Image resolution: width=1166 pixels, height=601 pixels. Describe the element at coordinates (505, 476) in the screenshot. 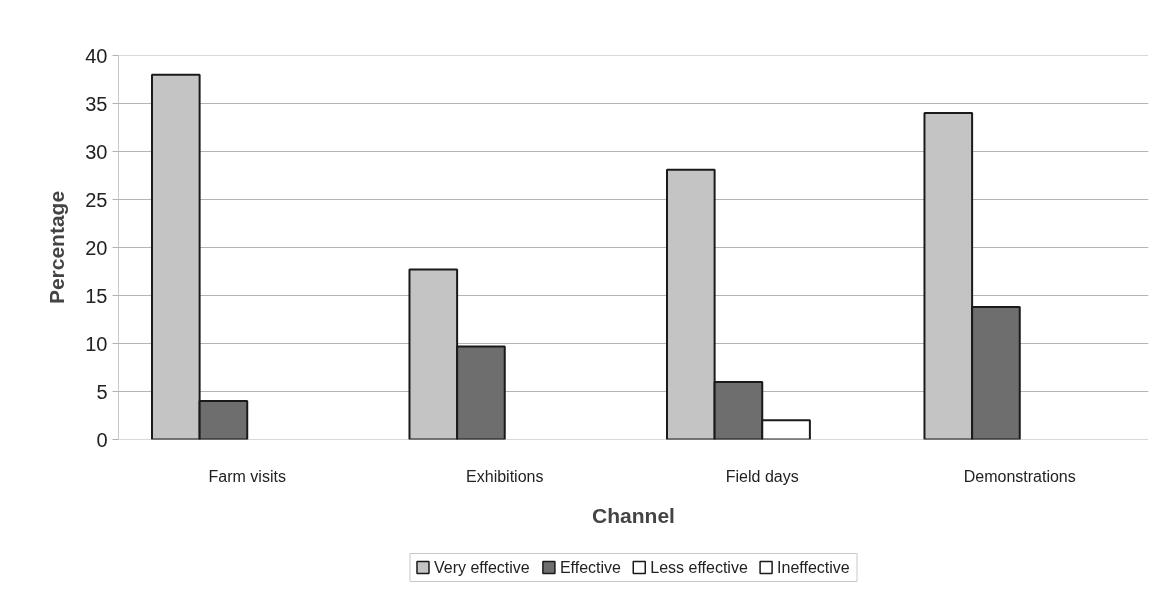

I see `x-tick-label: Exhibitions` at that location.